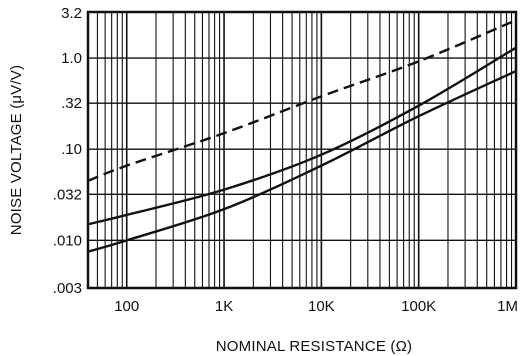 The height and width of the screenshot is (356, 523). I want to click on y-tick-label: .10, so click(71, 149).